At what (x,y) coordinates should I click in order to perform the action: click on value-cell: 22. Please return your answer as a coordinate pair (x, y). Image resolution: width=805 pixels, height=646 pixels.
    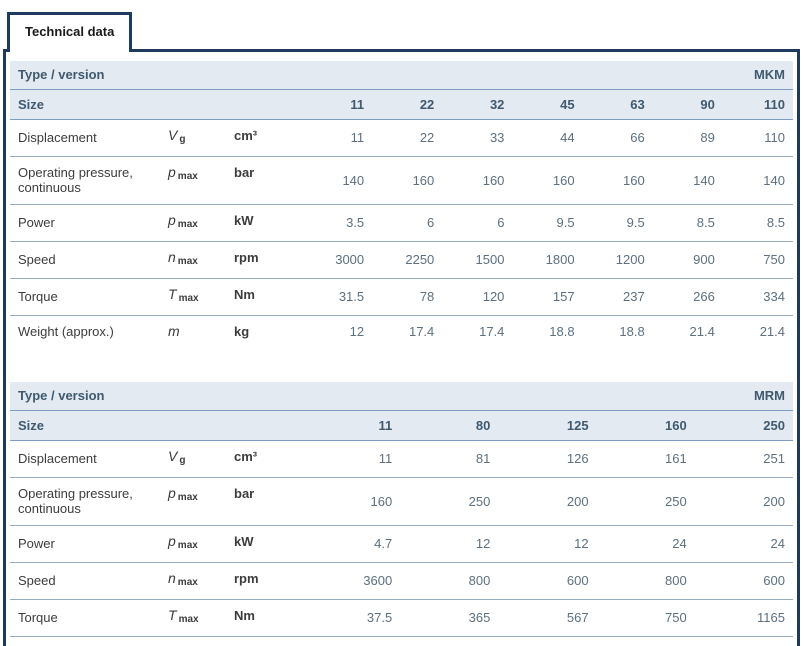
    Looking at the image, I should click on (407, 138).